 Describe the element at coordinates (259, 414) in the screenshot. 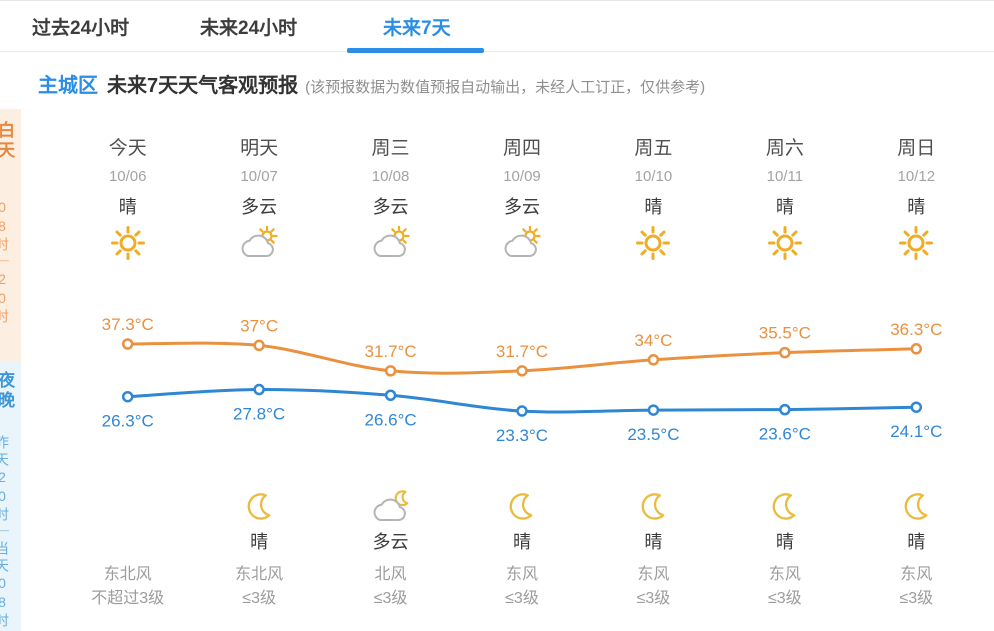

I see `low-temp-label: 27.8°C` at that location.